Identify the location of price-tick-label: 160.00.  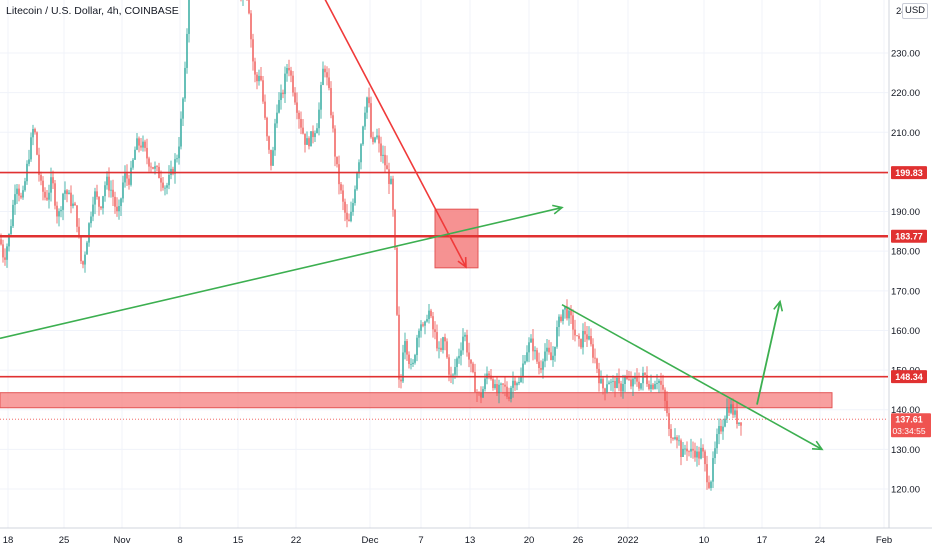
(905, 331).